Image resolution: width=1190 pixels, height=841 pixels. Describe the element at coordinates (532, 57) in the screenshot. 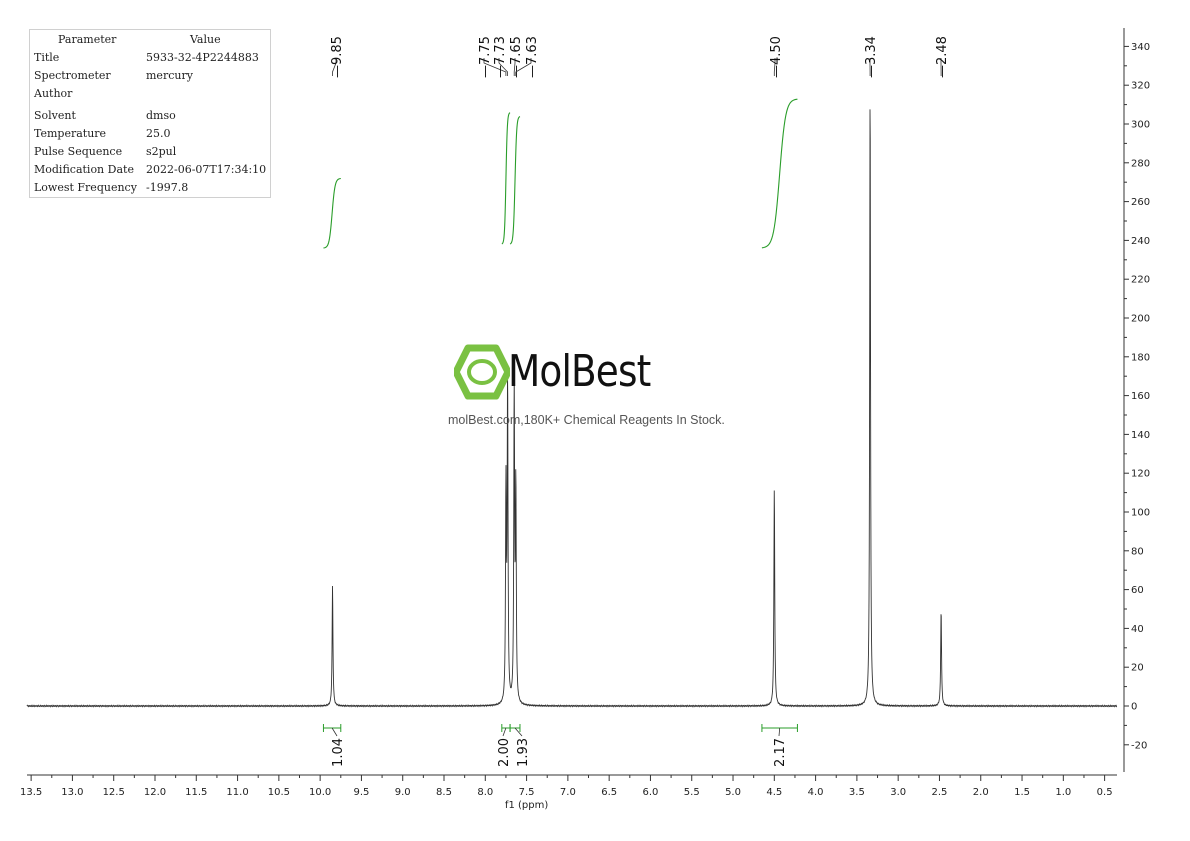

I see `peak-label: —7.63` at that location.